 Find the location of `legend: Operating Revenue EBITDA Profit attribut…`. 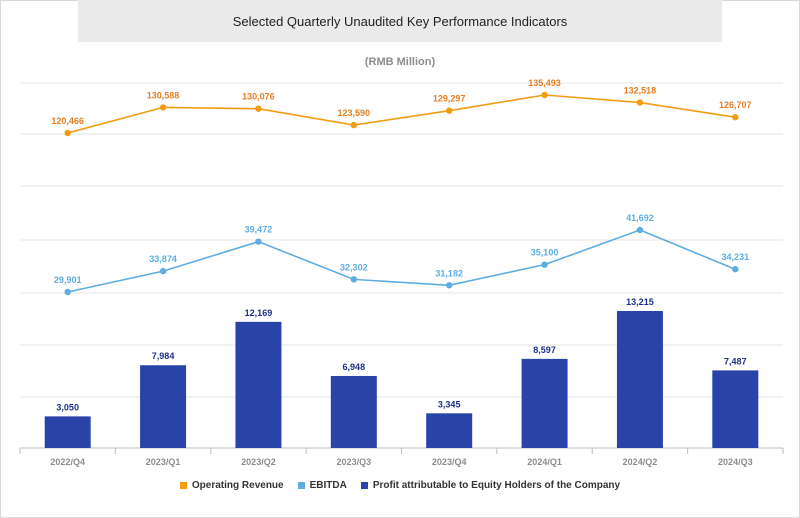

legend: Operating Revenue EBITDA Profit attribut… is located at coordinates (400, 485).